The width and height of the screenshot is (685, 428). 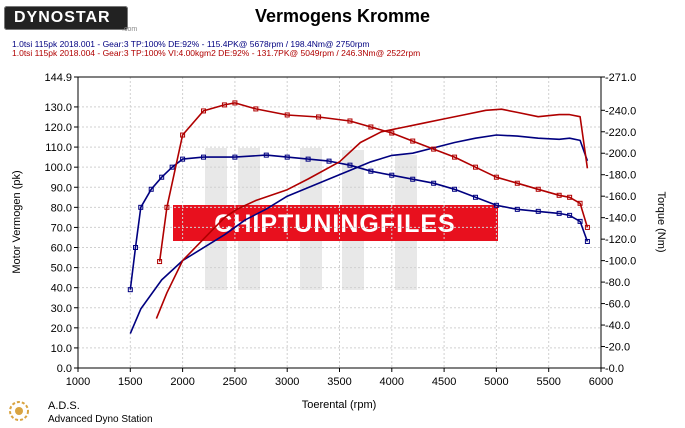 I want to click on y-right-tick-label: -60.0, so click(x=617, y=305).